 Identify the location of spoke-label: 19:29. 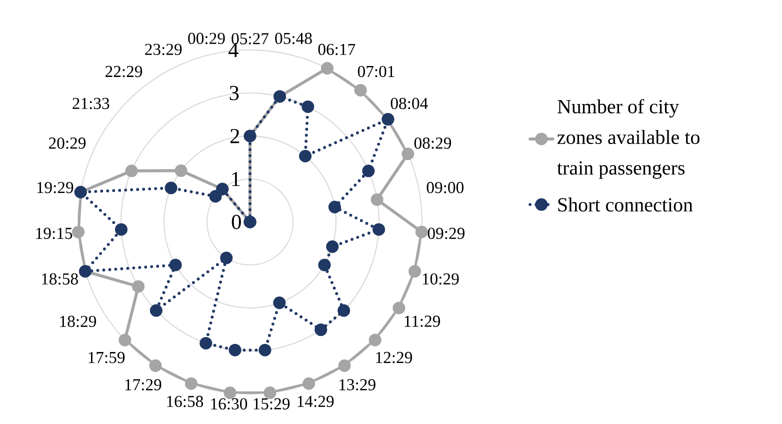
(55, 188).